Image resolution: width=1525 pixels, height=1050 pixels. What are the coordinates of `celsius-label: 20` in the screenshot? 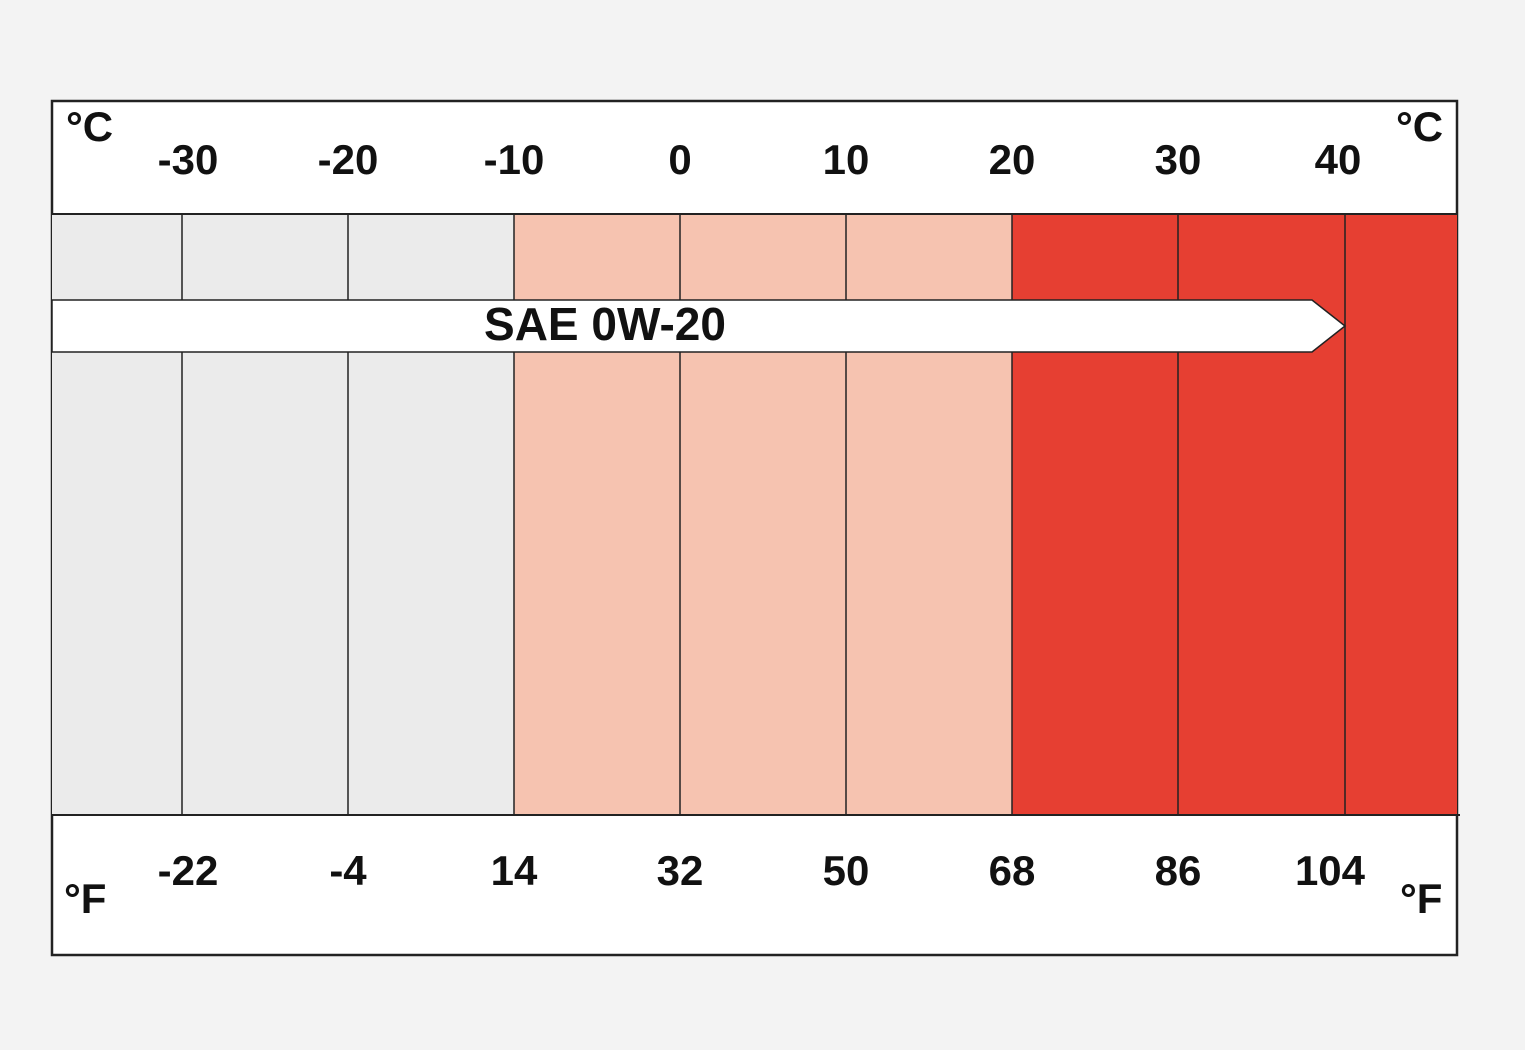 It's located at (1012, 159).